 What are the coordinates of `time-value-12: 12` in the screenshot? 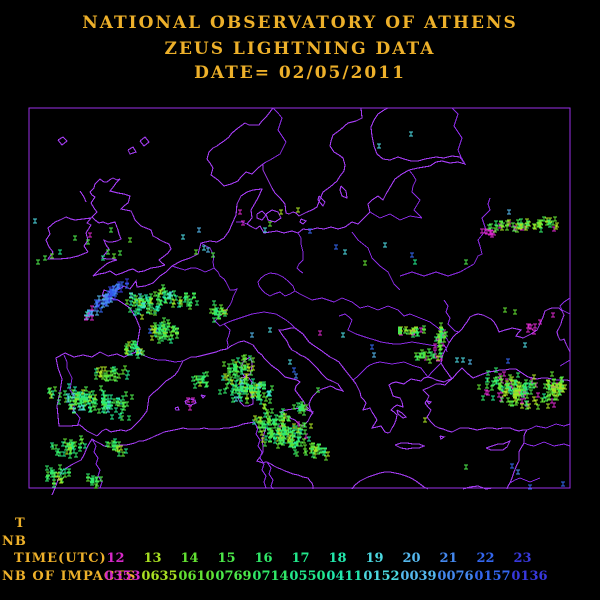 It's located at (115, 558).